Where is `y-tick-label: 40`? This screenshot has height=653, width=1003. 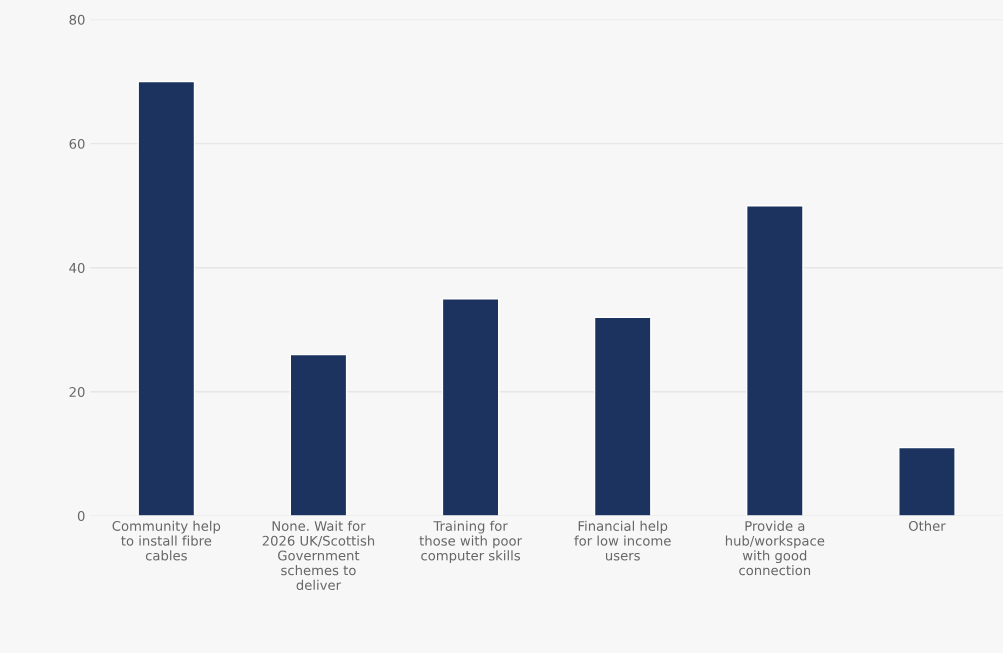 y-tick-label: 40 is located at coordinates (77, 267).